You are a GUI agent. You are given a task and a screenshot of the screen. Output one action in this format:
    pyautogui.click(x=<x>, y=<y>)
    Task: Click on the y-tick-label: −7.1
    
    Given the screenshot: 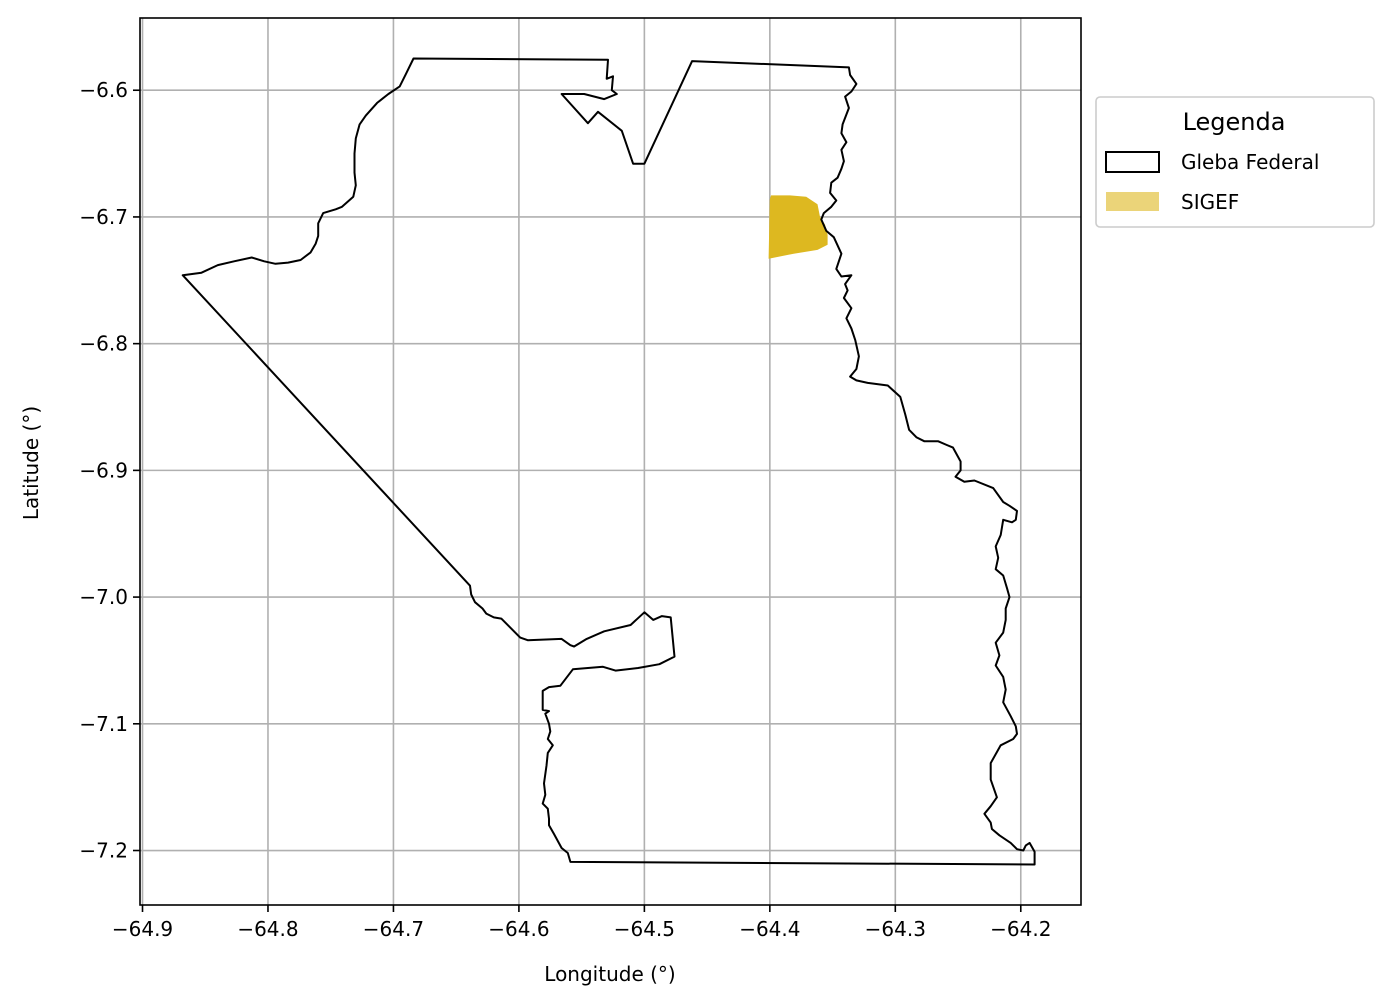 What is the action you would take?
    pyautogui.click(x=103, y=724)
    